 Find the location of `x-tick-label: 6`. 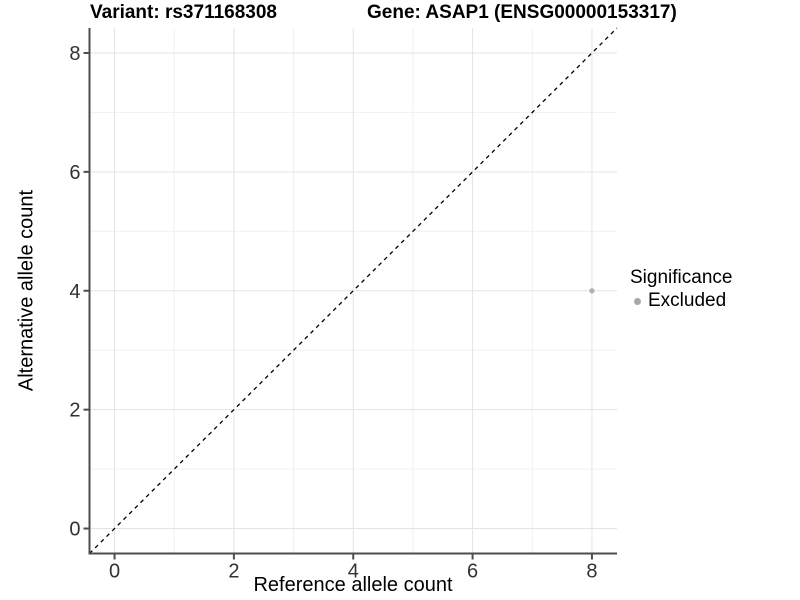

x-tick-label: 6 is located at coordinates (472, 572).